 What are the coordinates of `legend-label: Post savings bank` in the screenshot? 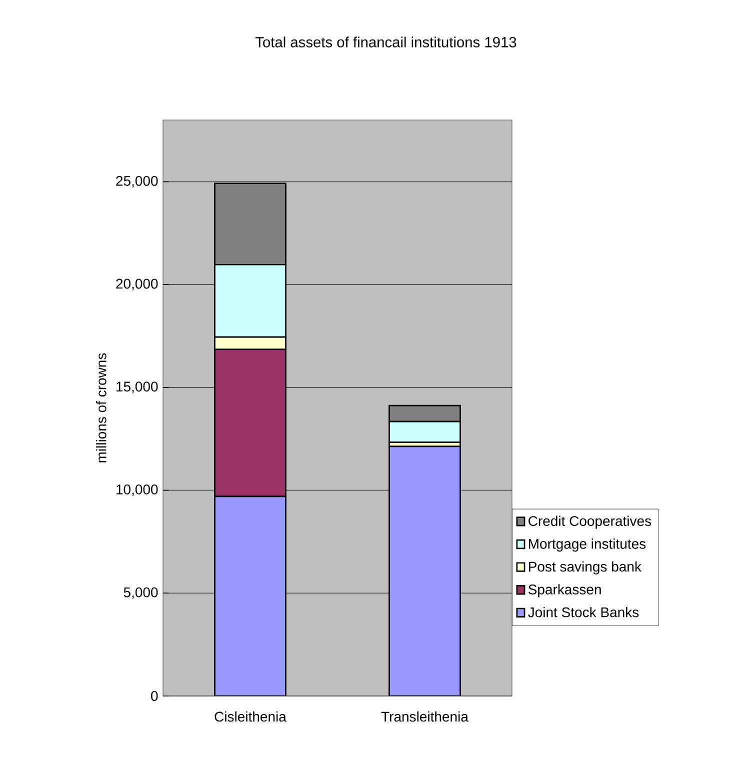 It's located at (585, 567).